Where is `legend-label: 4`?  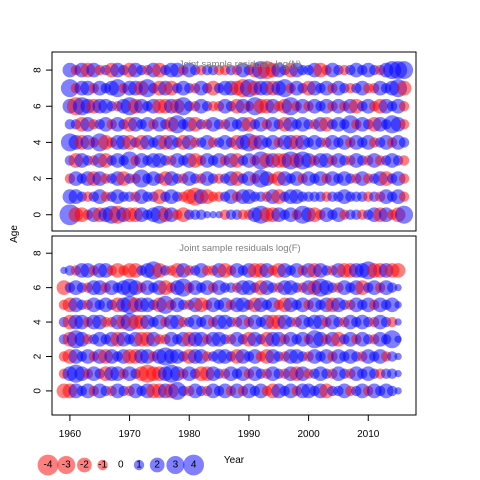 legend-label: 4 is located at coordinates (194, 465).